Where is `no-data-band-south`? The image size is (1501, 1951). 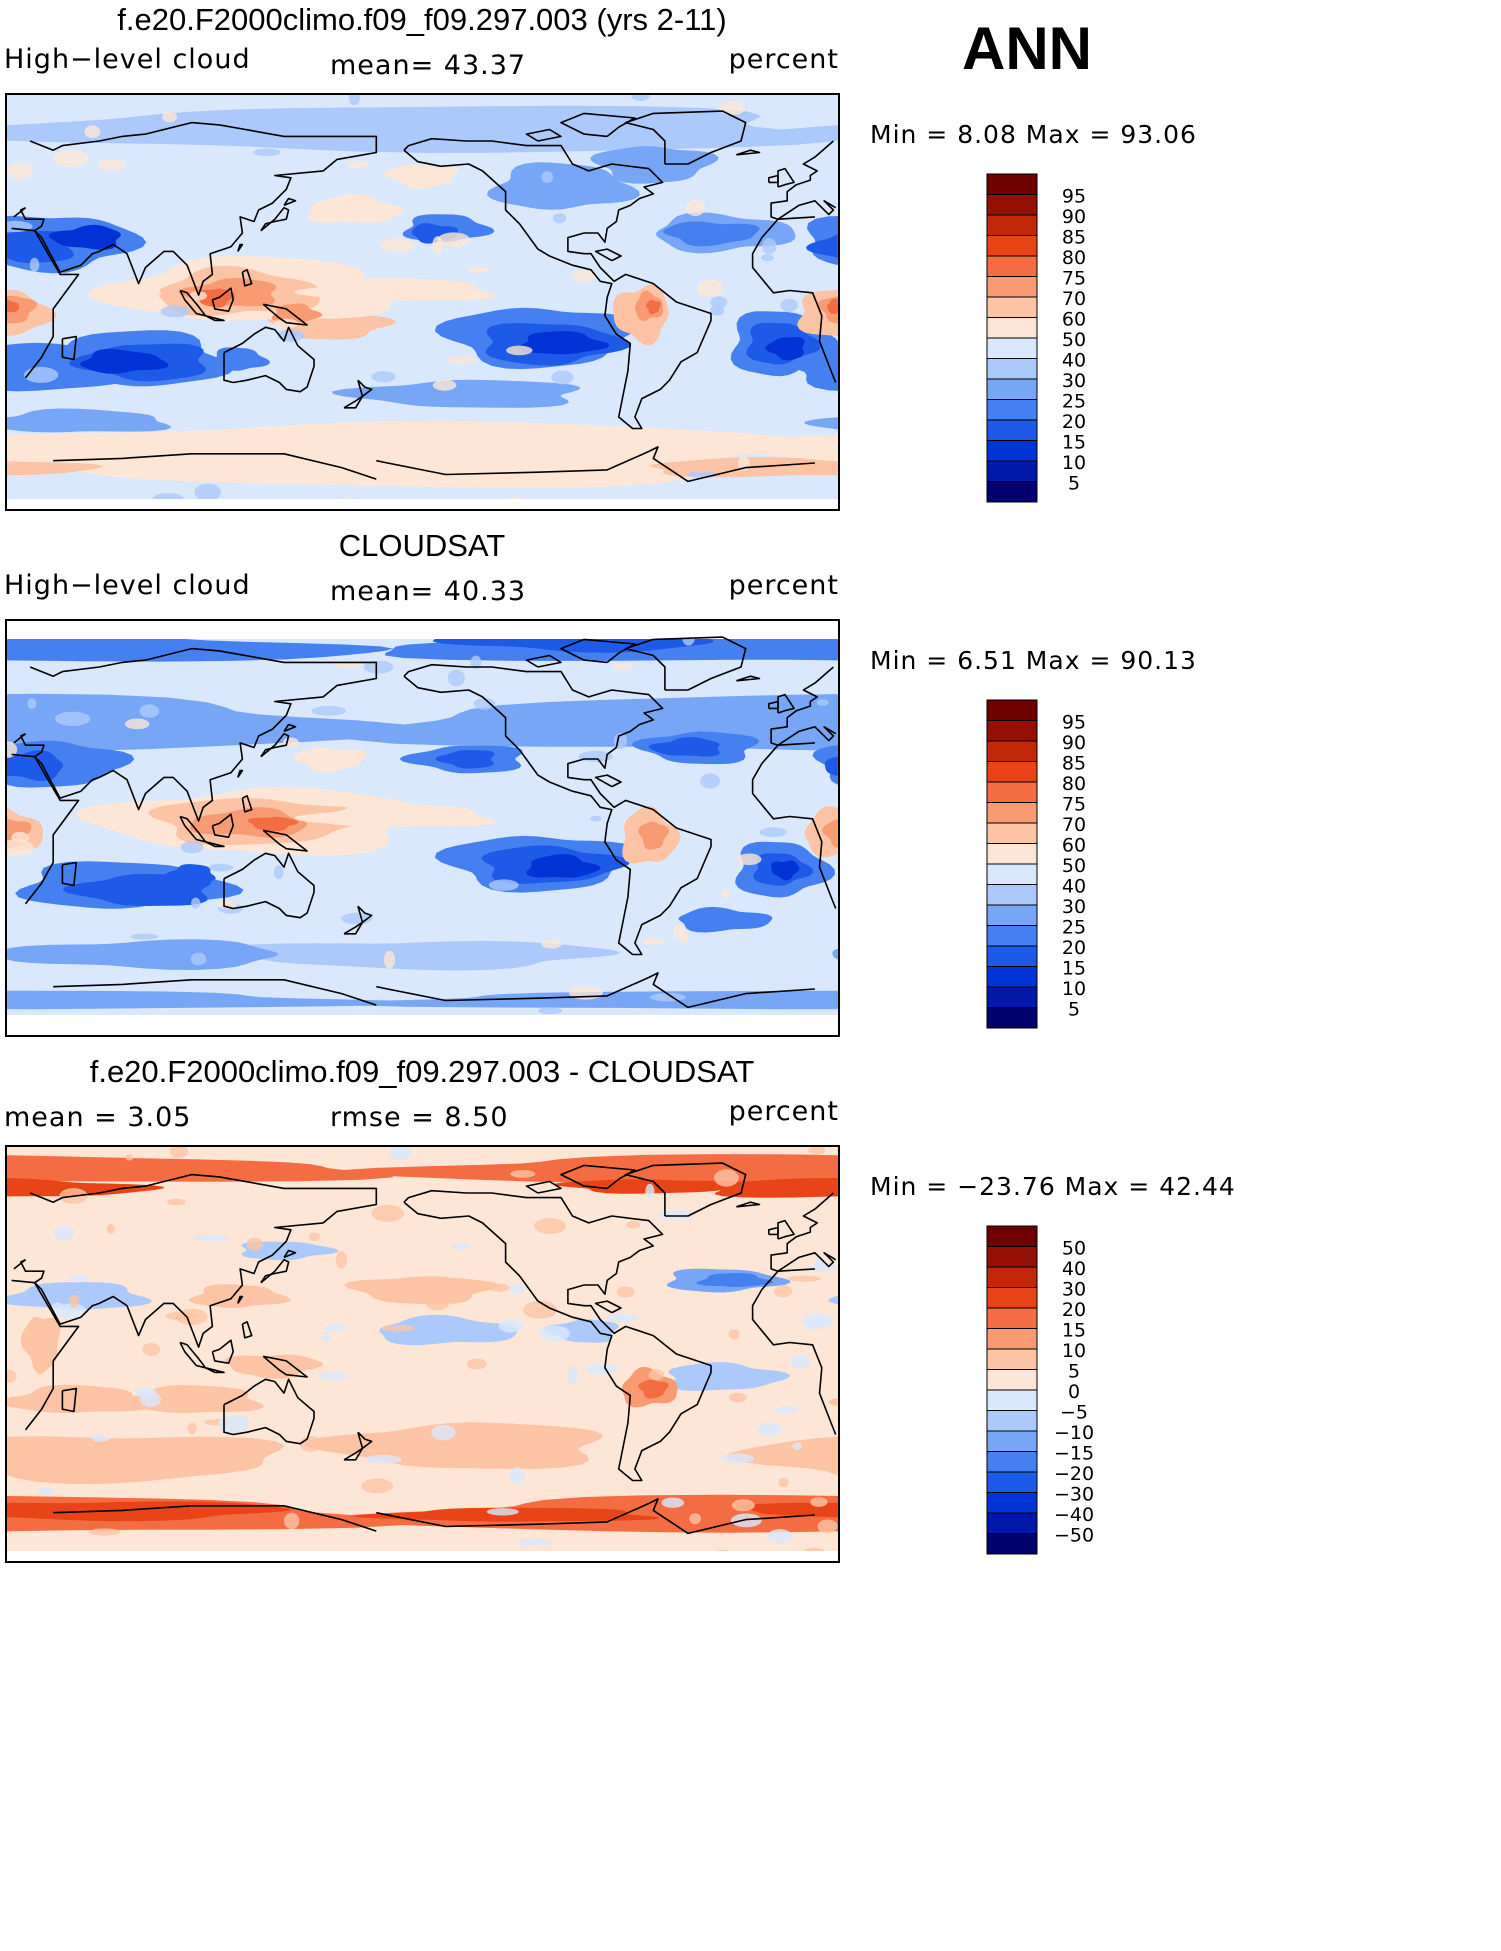 no-data-band-south is located at coordinates (422, 1556).